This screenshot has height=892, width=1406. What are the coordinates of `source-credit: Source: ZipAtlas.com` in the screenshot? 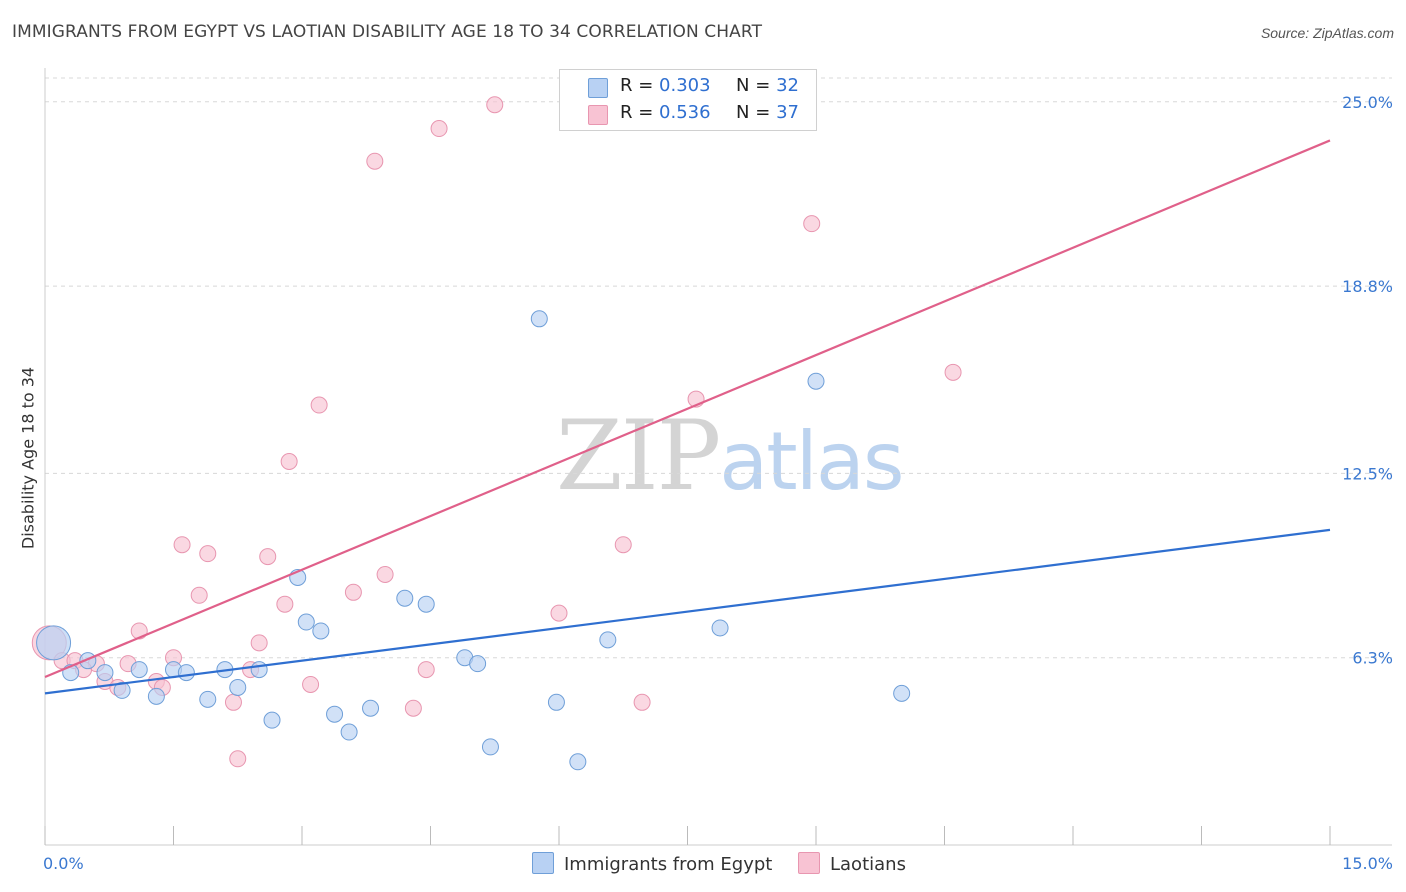 It's located at (1327, 33).